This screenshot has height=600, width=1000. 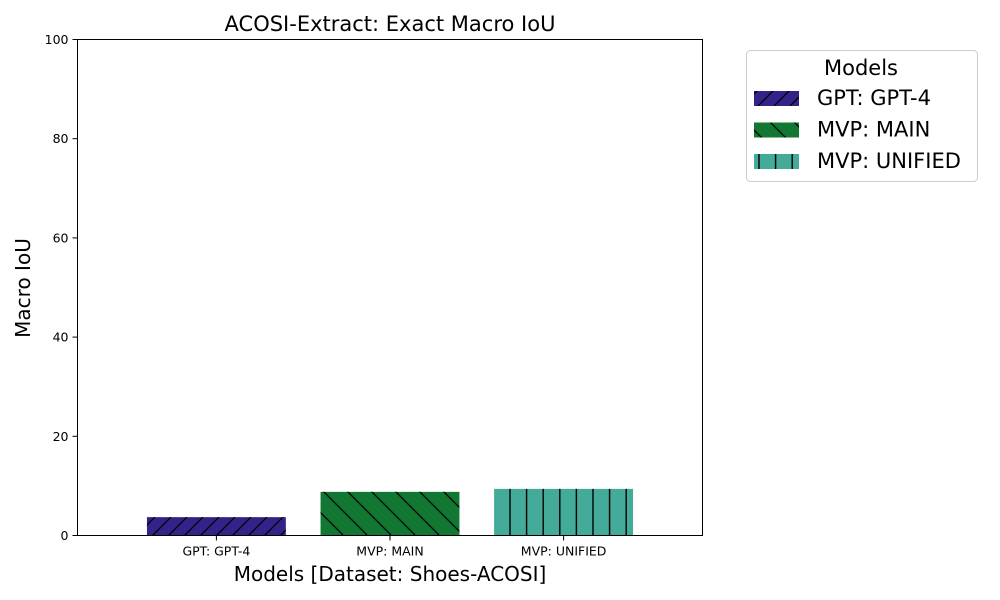 What do you see at coordinates (390, 24) in the screenshot?
I see `chart-title: ACOSI-Extract: Exact Macro IoU` at bounding box center [390, 24].